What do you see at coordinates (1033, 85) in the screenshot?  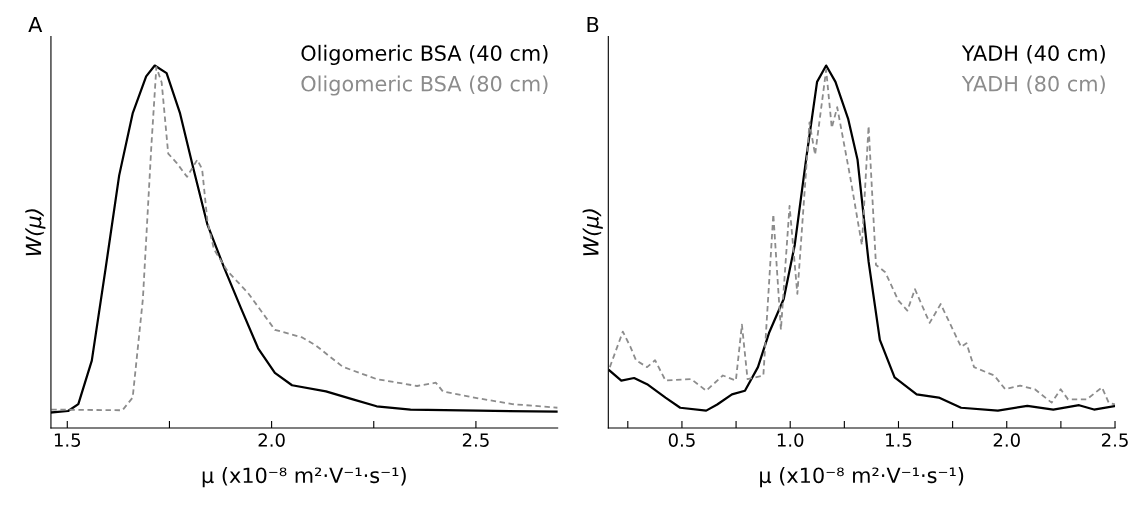 I see `text: YADH (80 cm)` at bounding box center [1033, 85].